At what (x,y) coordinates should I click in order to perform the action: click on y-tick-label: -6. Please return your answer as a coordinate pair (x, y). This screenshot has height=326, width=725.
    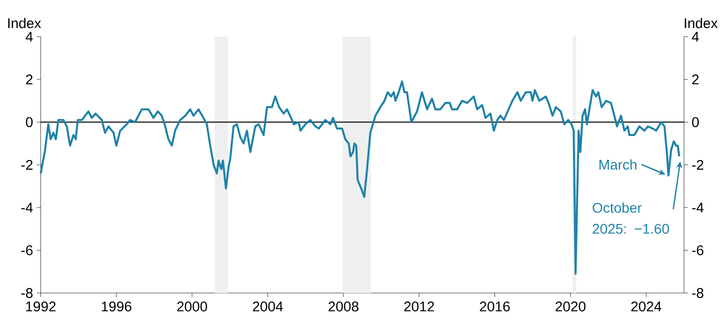
    Looking at the image, I should click on (27, 250).